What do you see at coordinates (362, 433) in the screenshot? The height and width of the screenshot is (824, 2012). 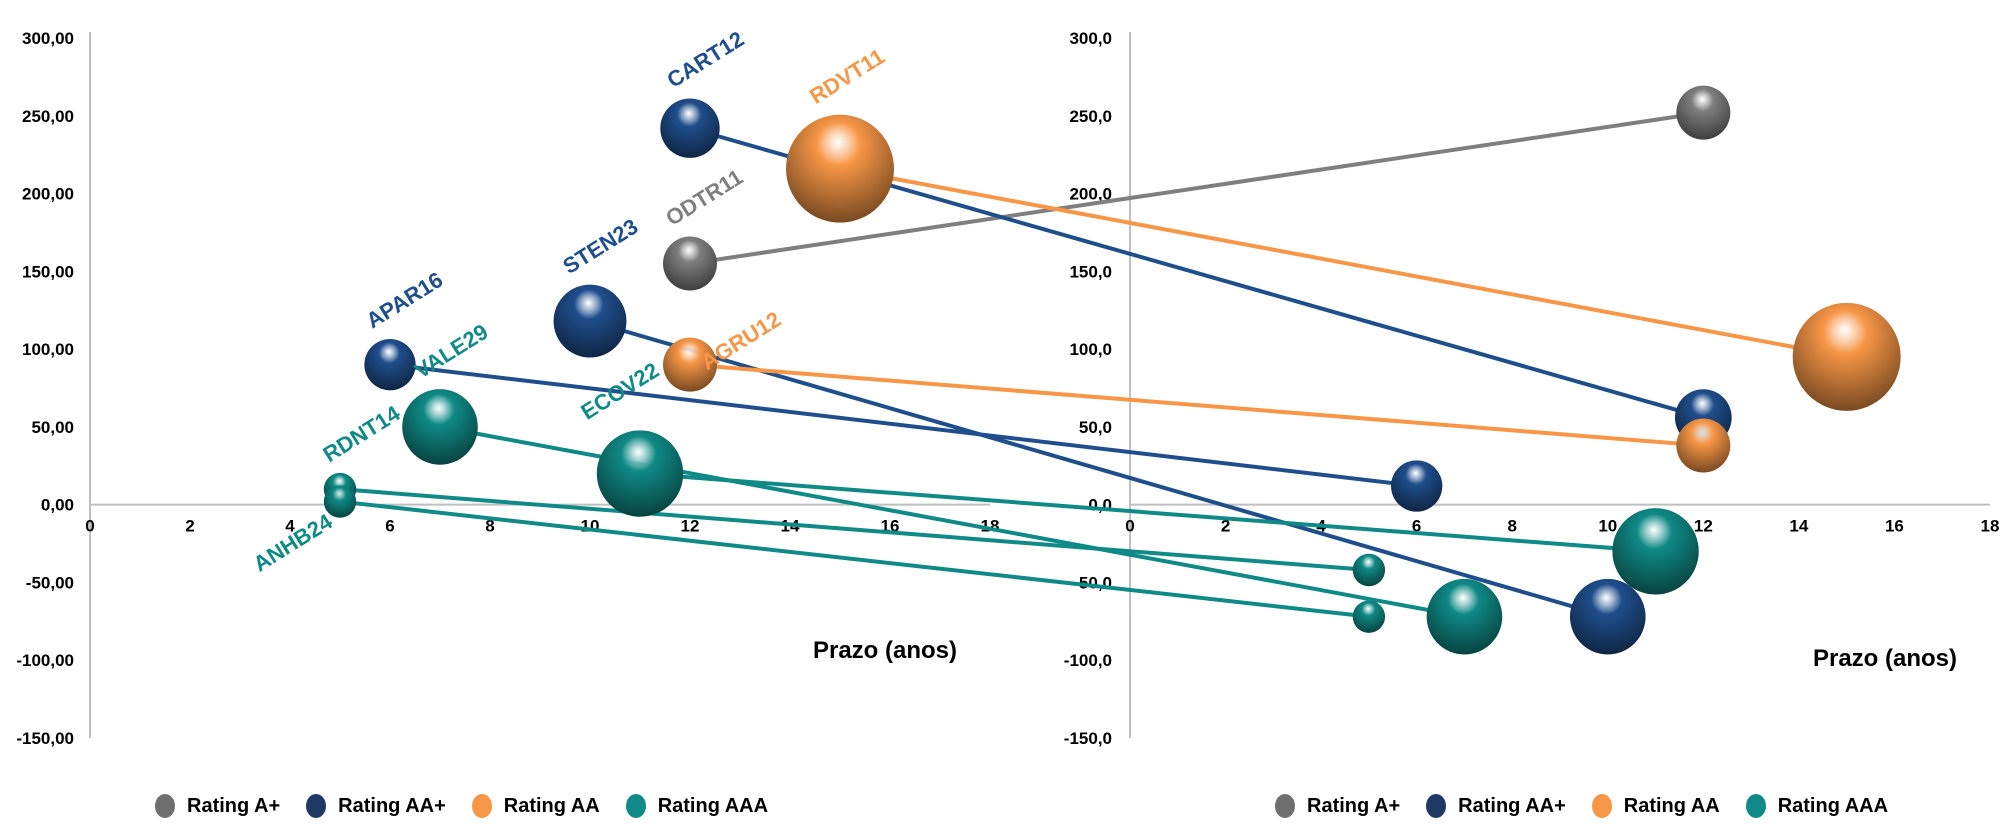 I see `bubble-label-rdnt14: RDNT14` at bounding box center [362, 433].